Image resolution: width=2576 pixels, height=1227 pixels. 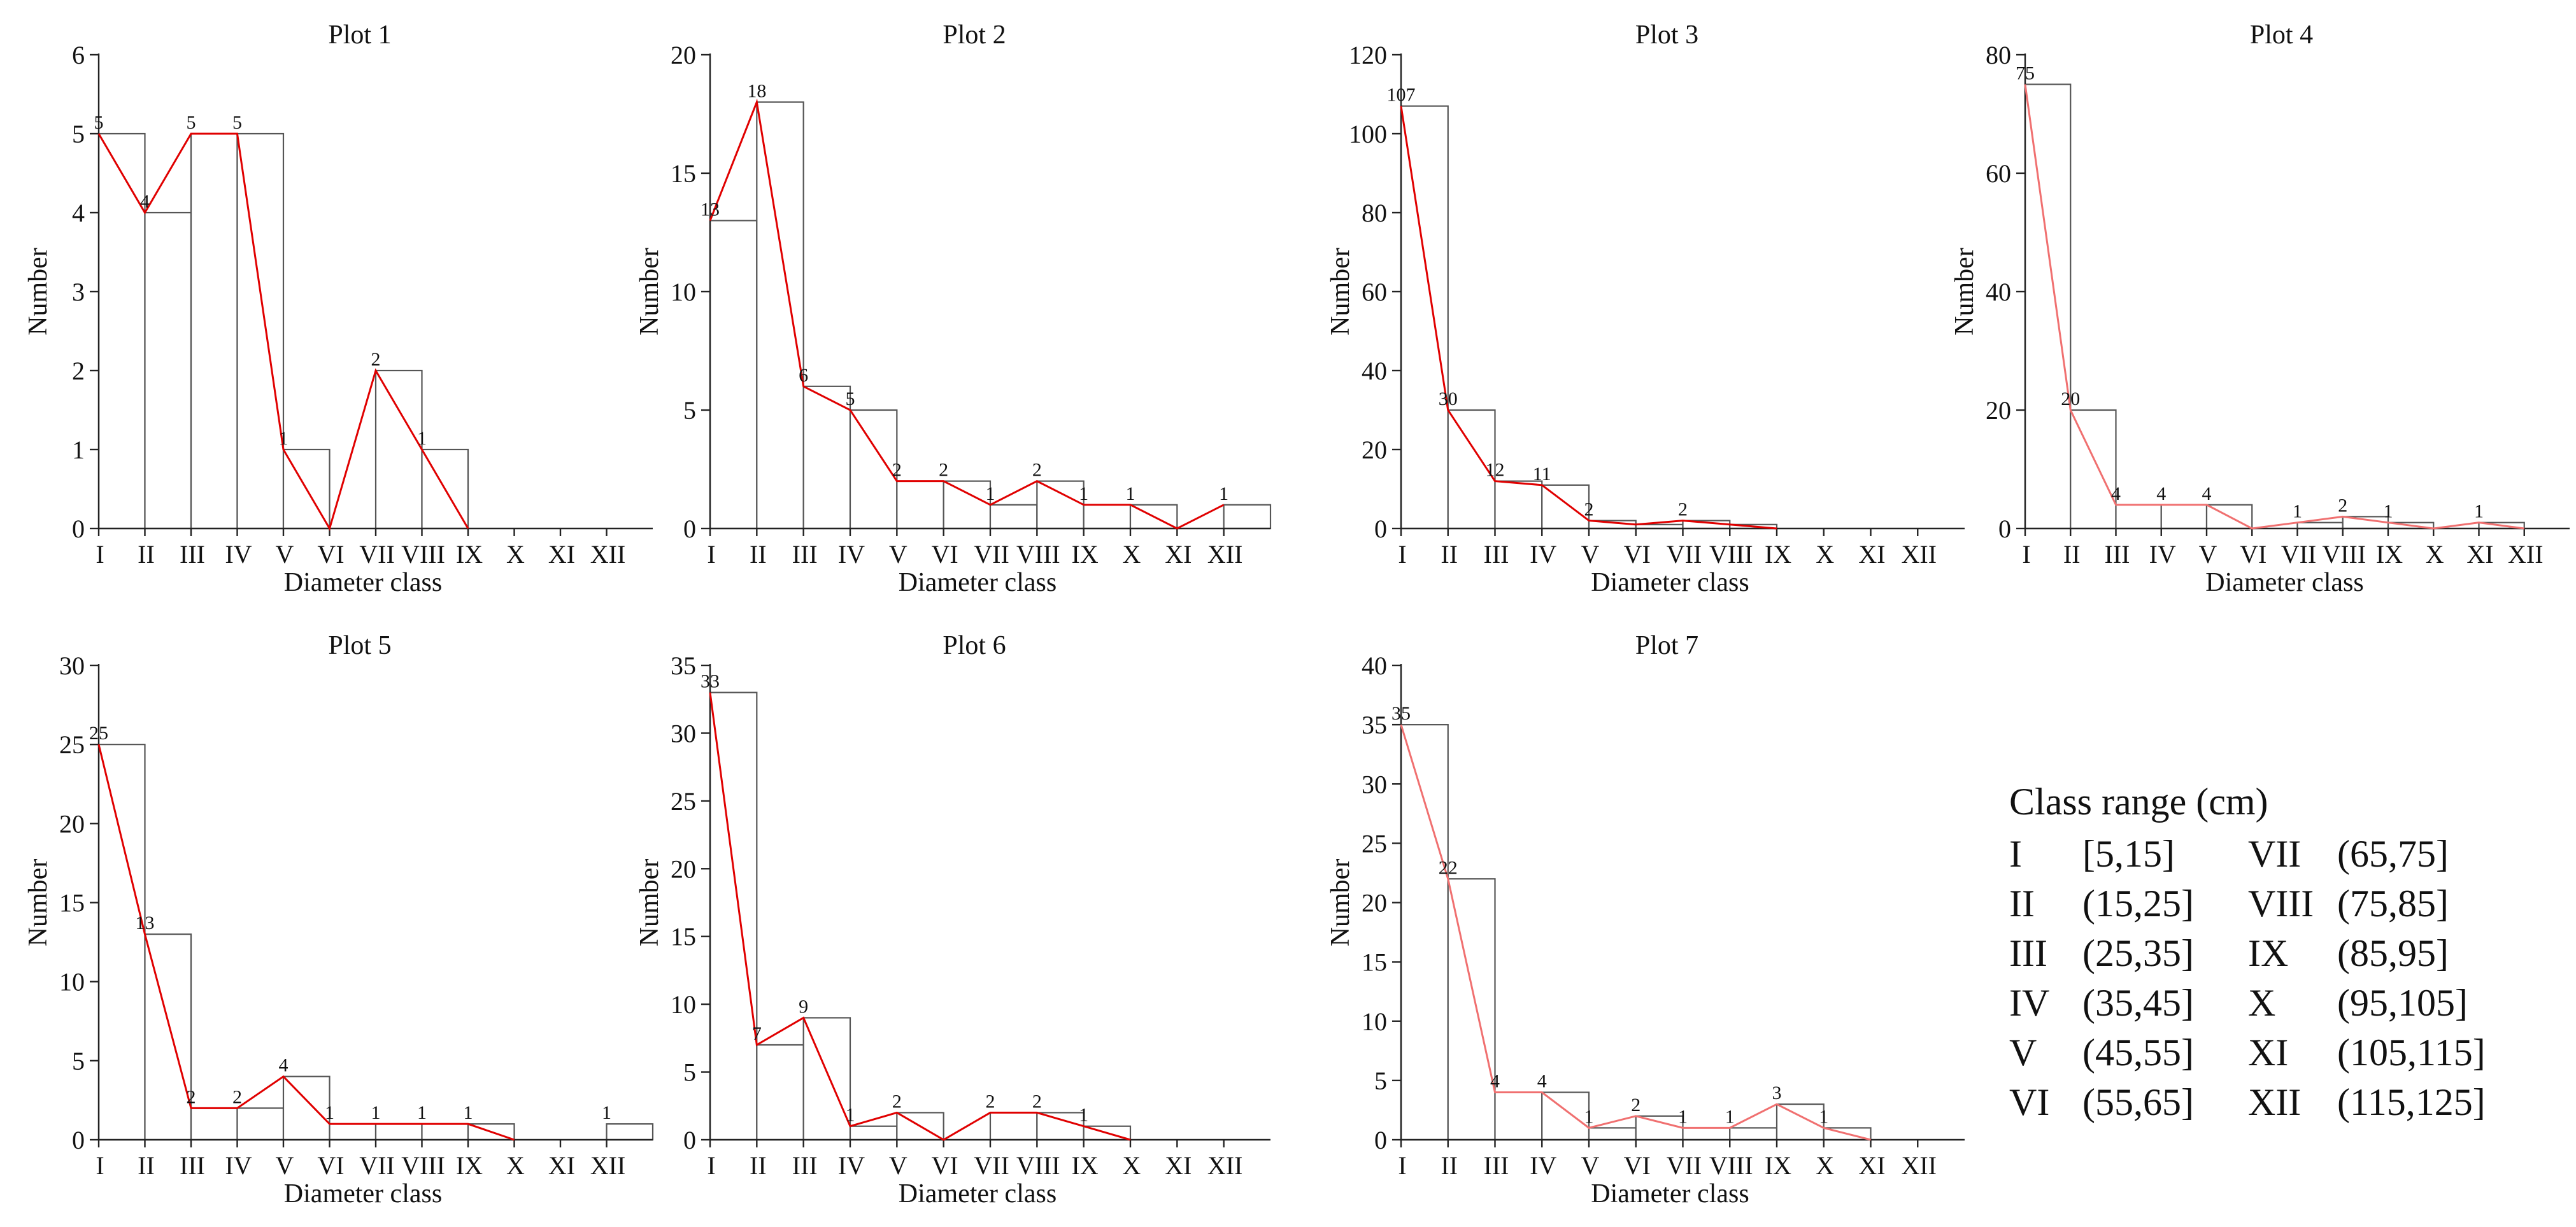 What do you see at coordinates (711, 1165) in the screenshot?
I see `x-tick-label: I` at bounding box center [711, 1165].